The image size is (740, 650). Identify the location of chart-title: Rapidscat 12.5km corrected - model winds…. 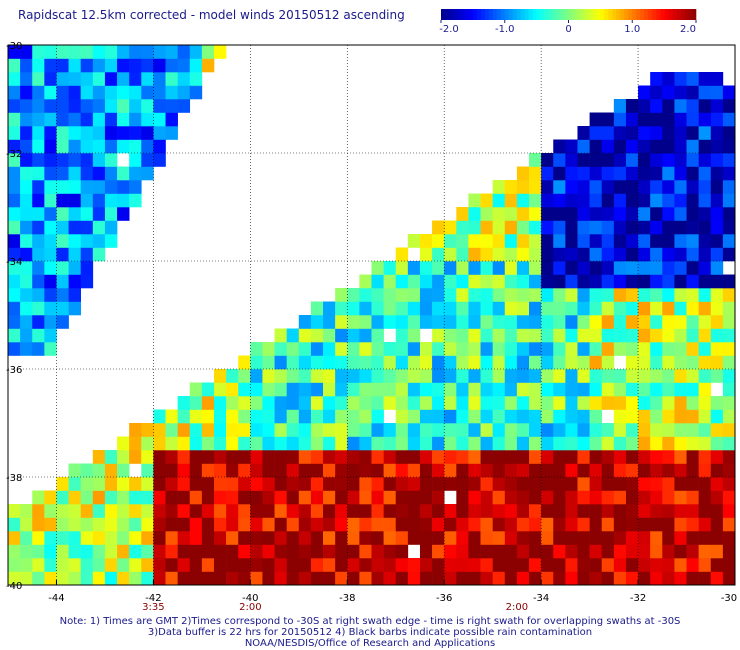
(211, 15).